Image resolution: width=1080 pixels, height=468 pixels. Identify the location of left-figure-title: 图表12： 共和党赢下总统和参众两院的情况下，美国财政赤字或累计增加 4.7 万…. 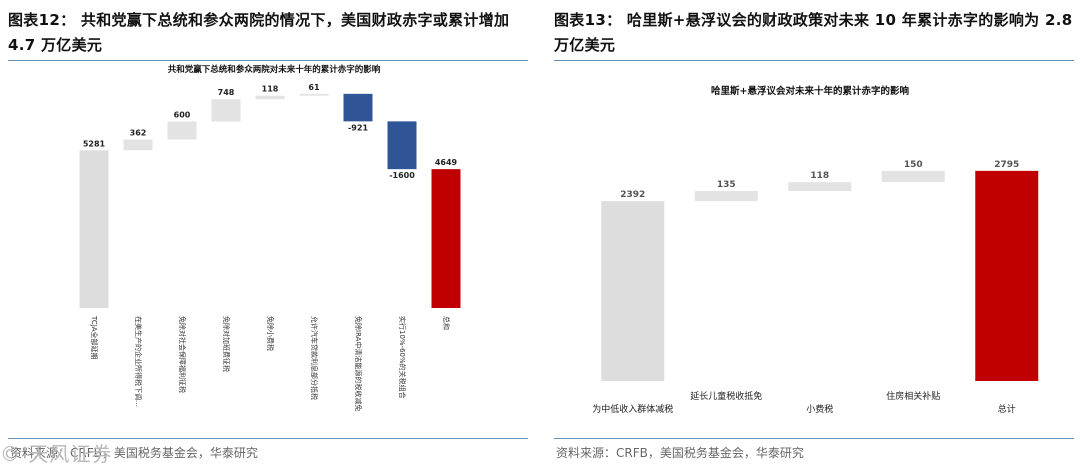
(259, 32).